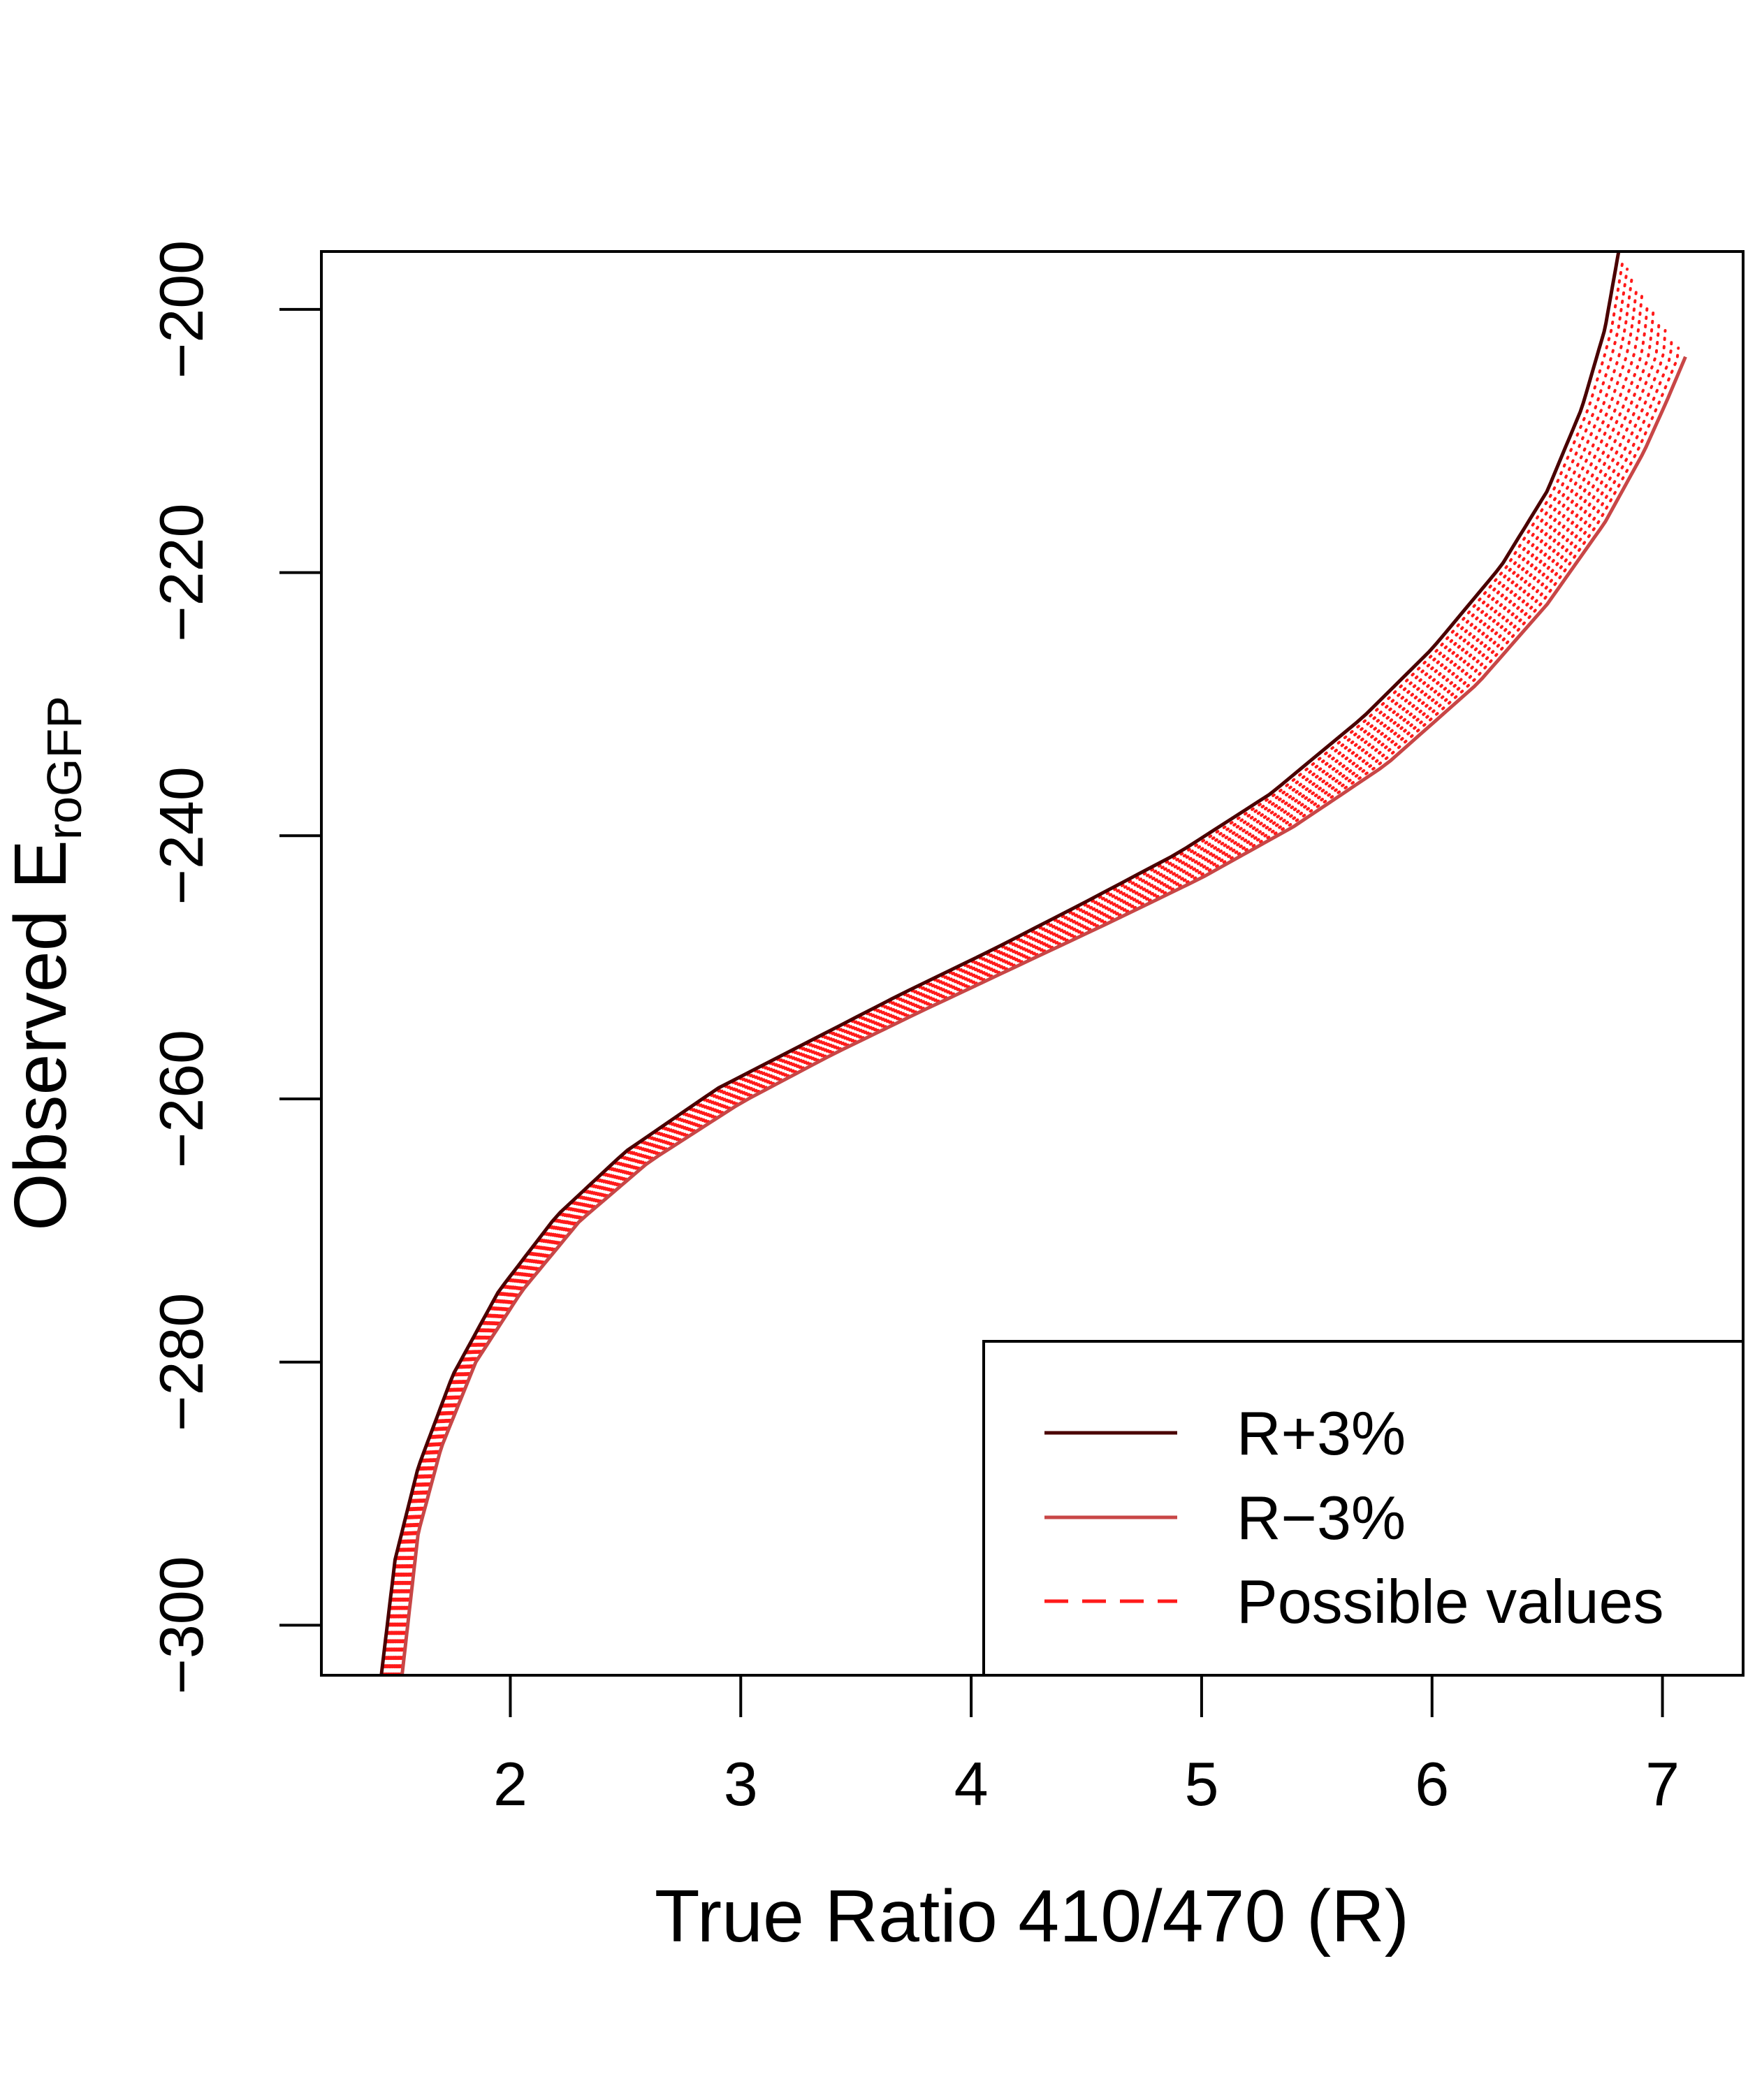 The image size is (1748, 2100). What do you see at coordinates (1032, 1916) in the screenshot?
I see `x-axis-title: True Ratio 410/470 (R)` at bounding box center [1032, 1916].